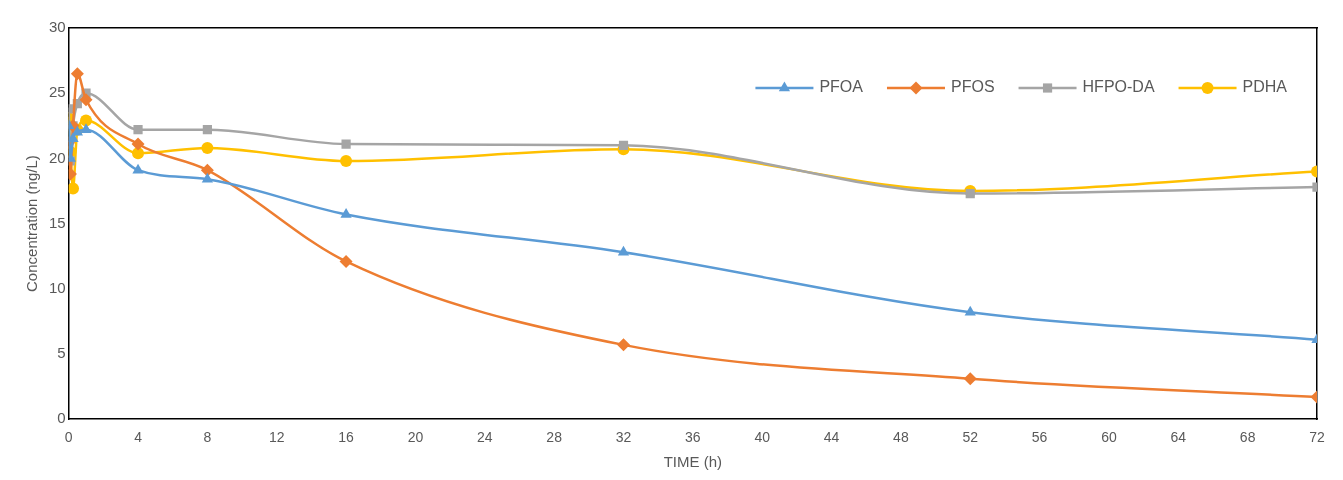  What do you see at coordinates (485, 437) in the screenshot?
I see `x-tick-label: 24` at bounding box center [485, 437].